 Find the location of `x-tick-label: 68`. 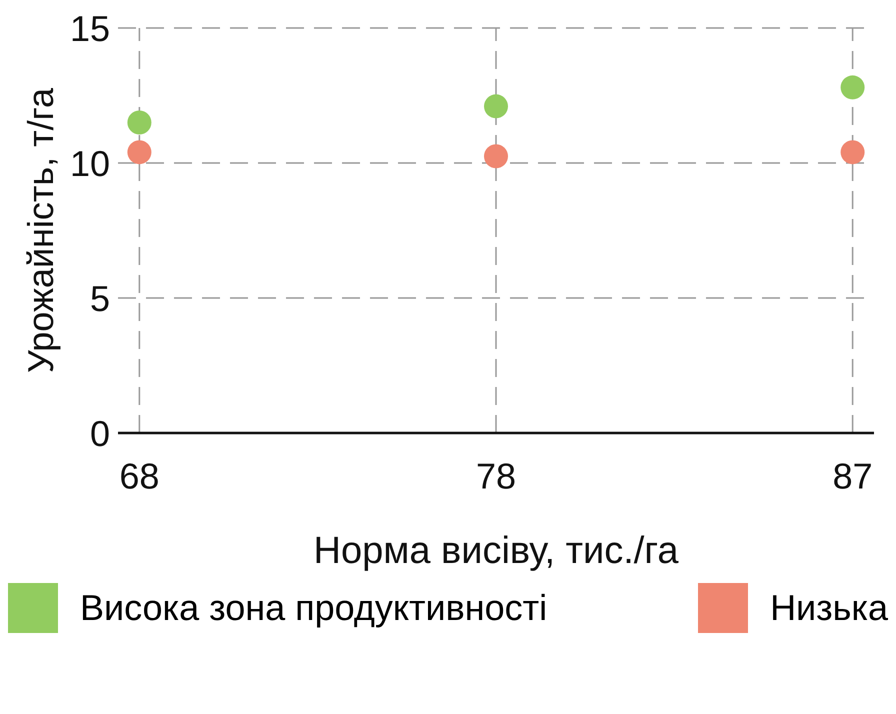

x-tick-label: 68 is located at coordinates (139, 476).